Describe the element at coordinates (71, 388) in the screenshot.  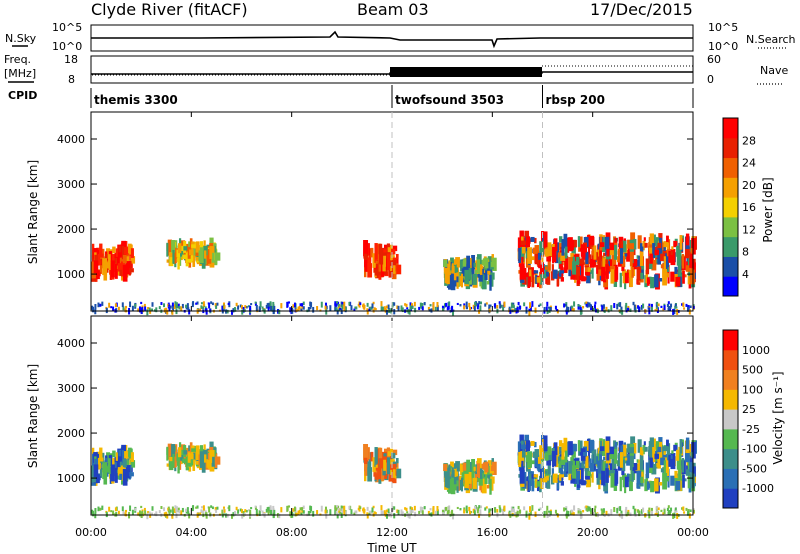
I see `ytick-label: 3000` at that location.